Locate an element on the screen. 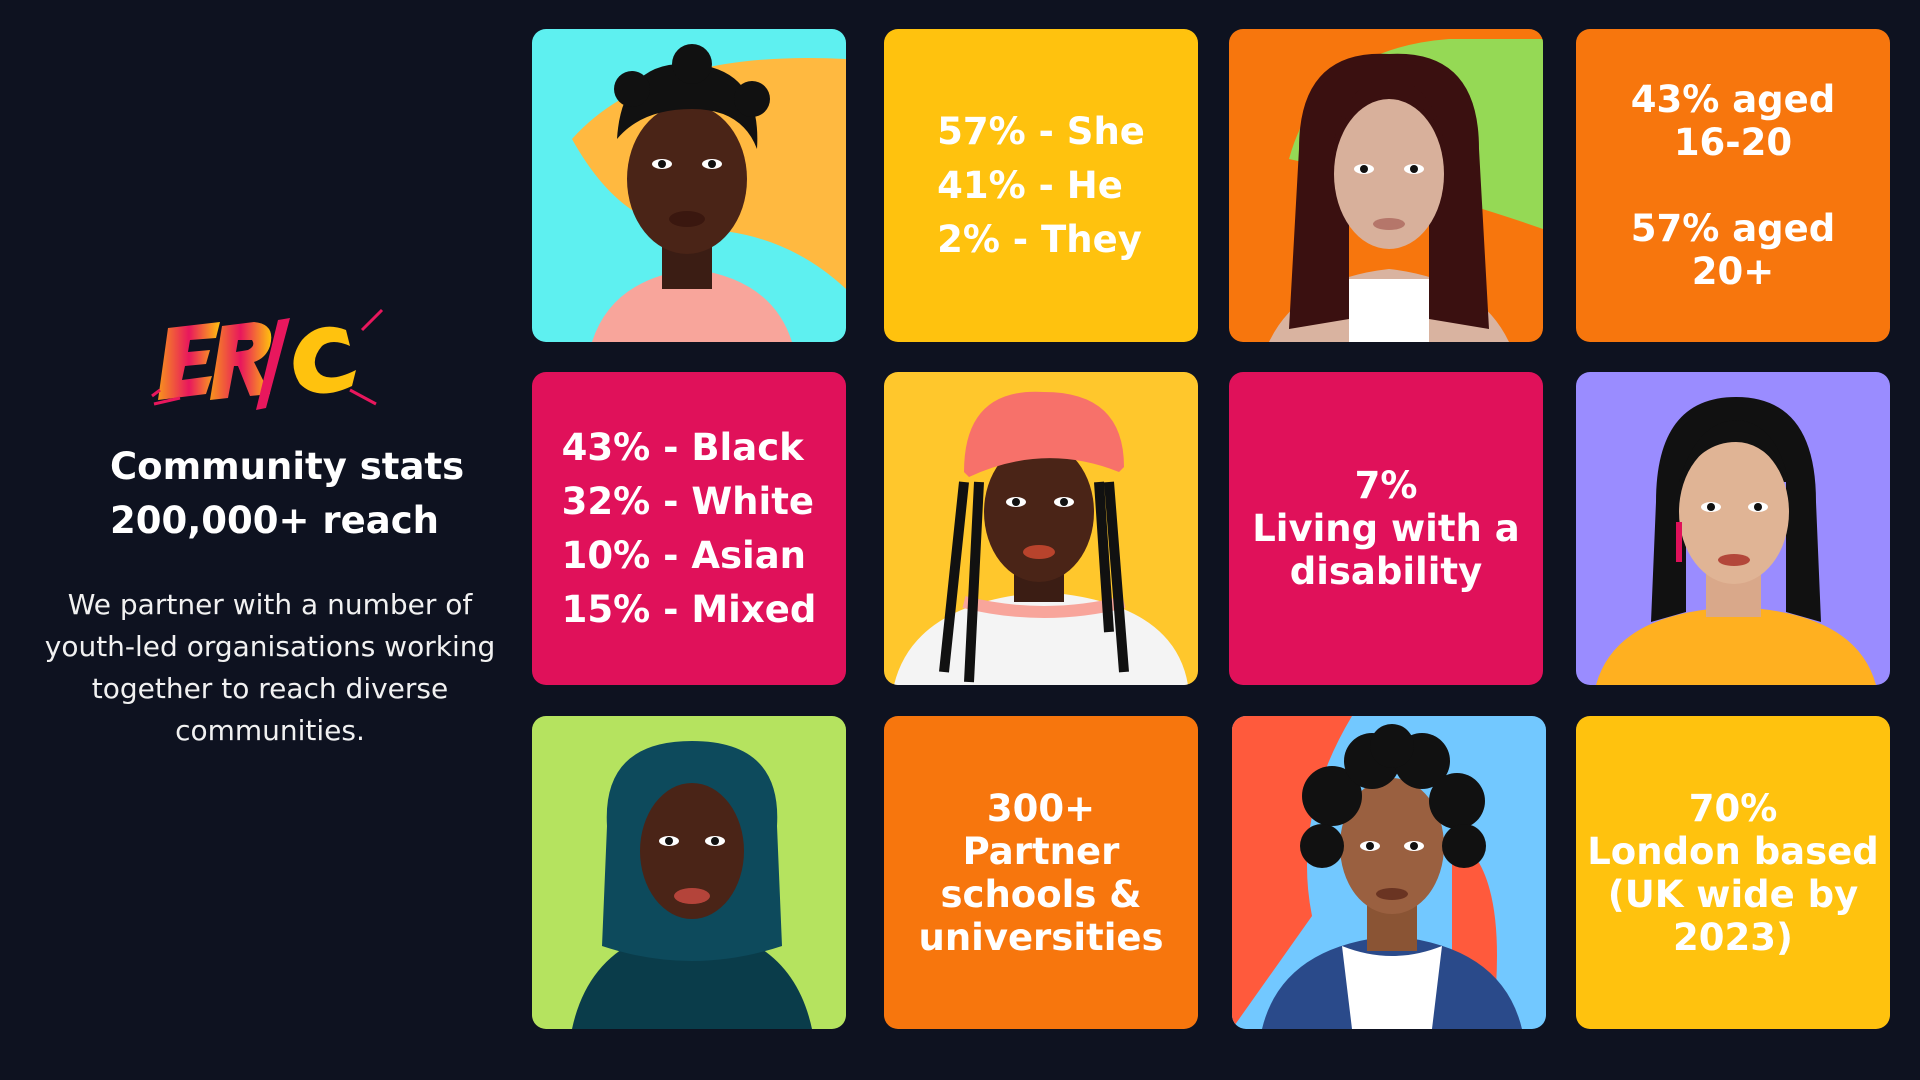 Image resolution: width=1920 pixels, height=1080 pixels. disability-line-2: Living with a is located at coordinates (1386, 528).